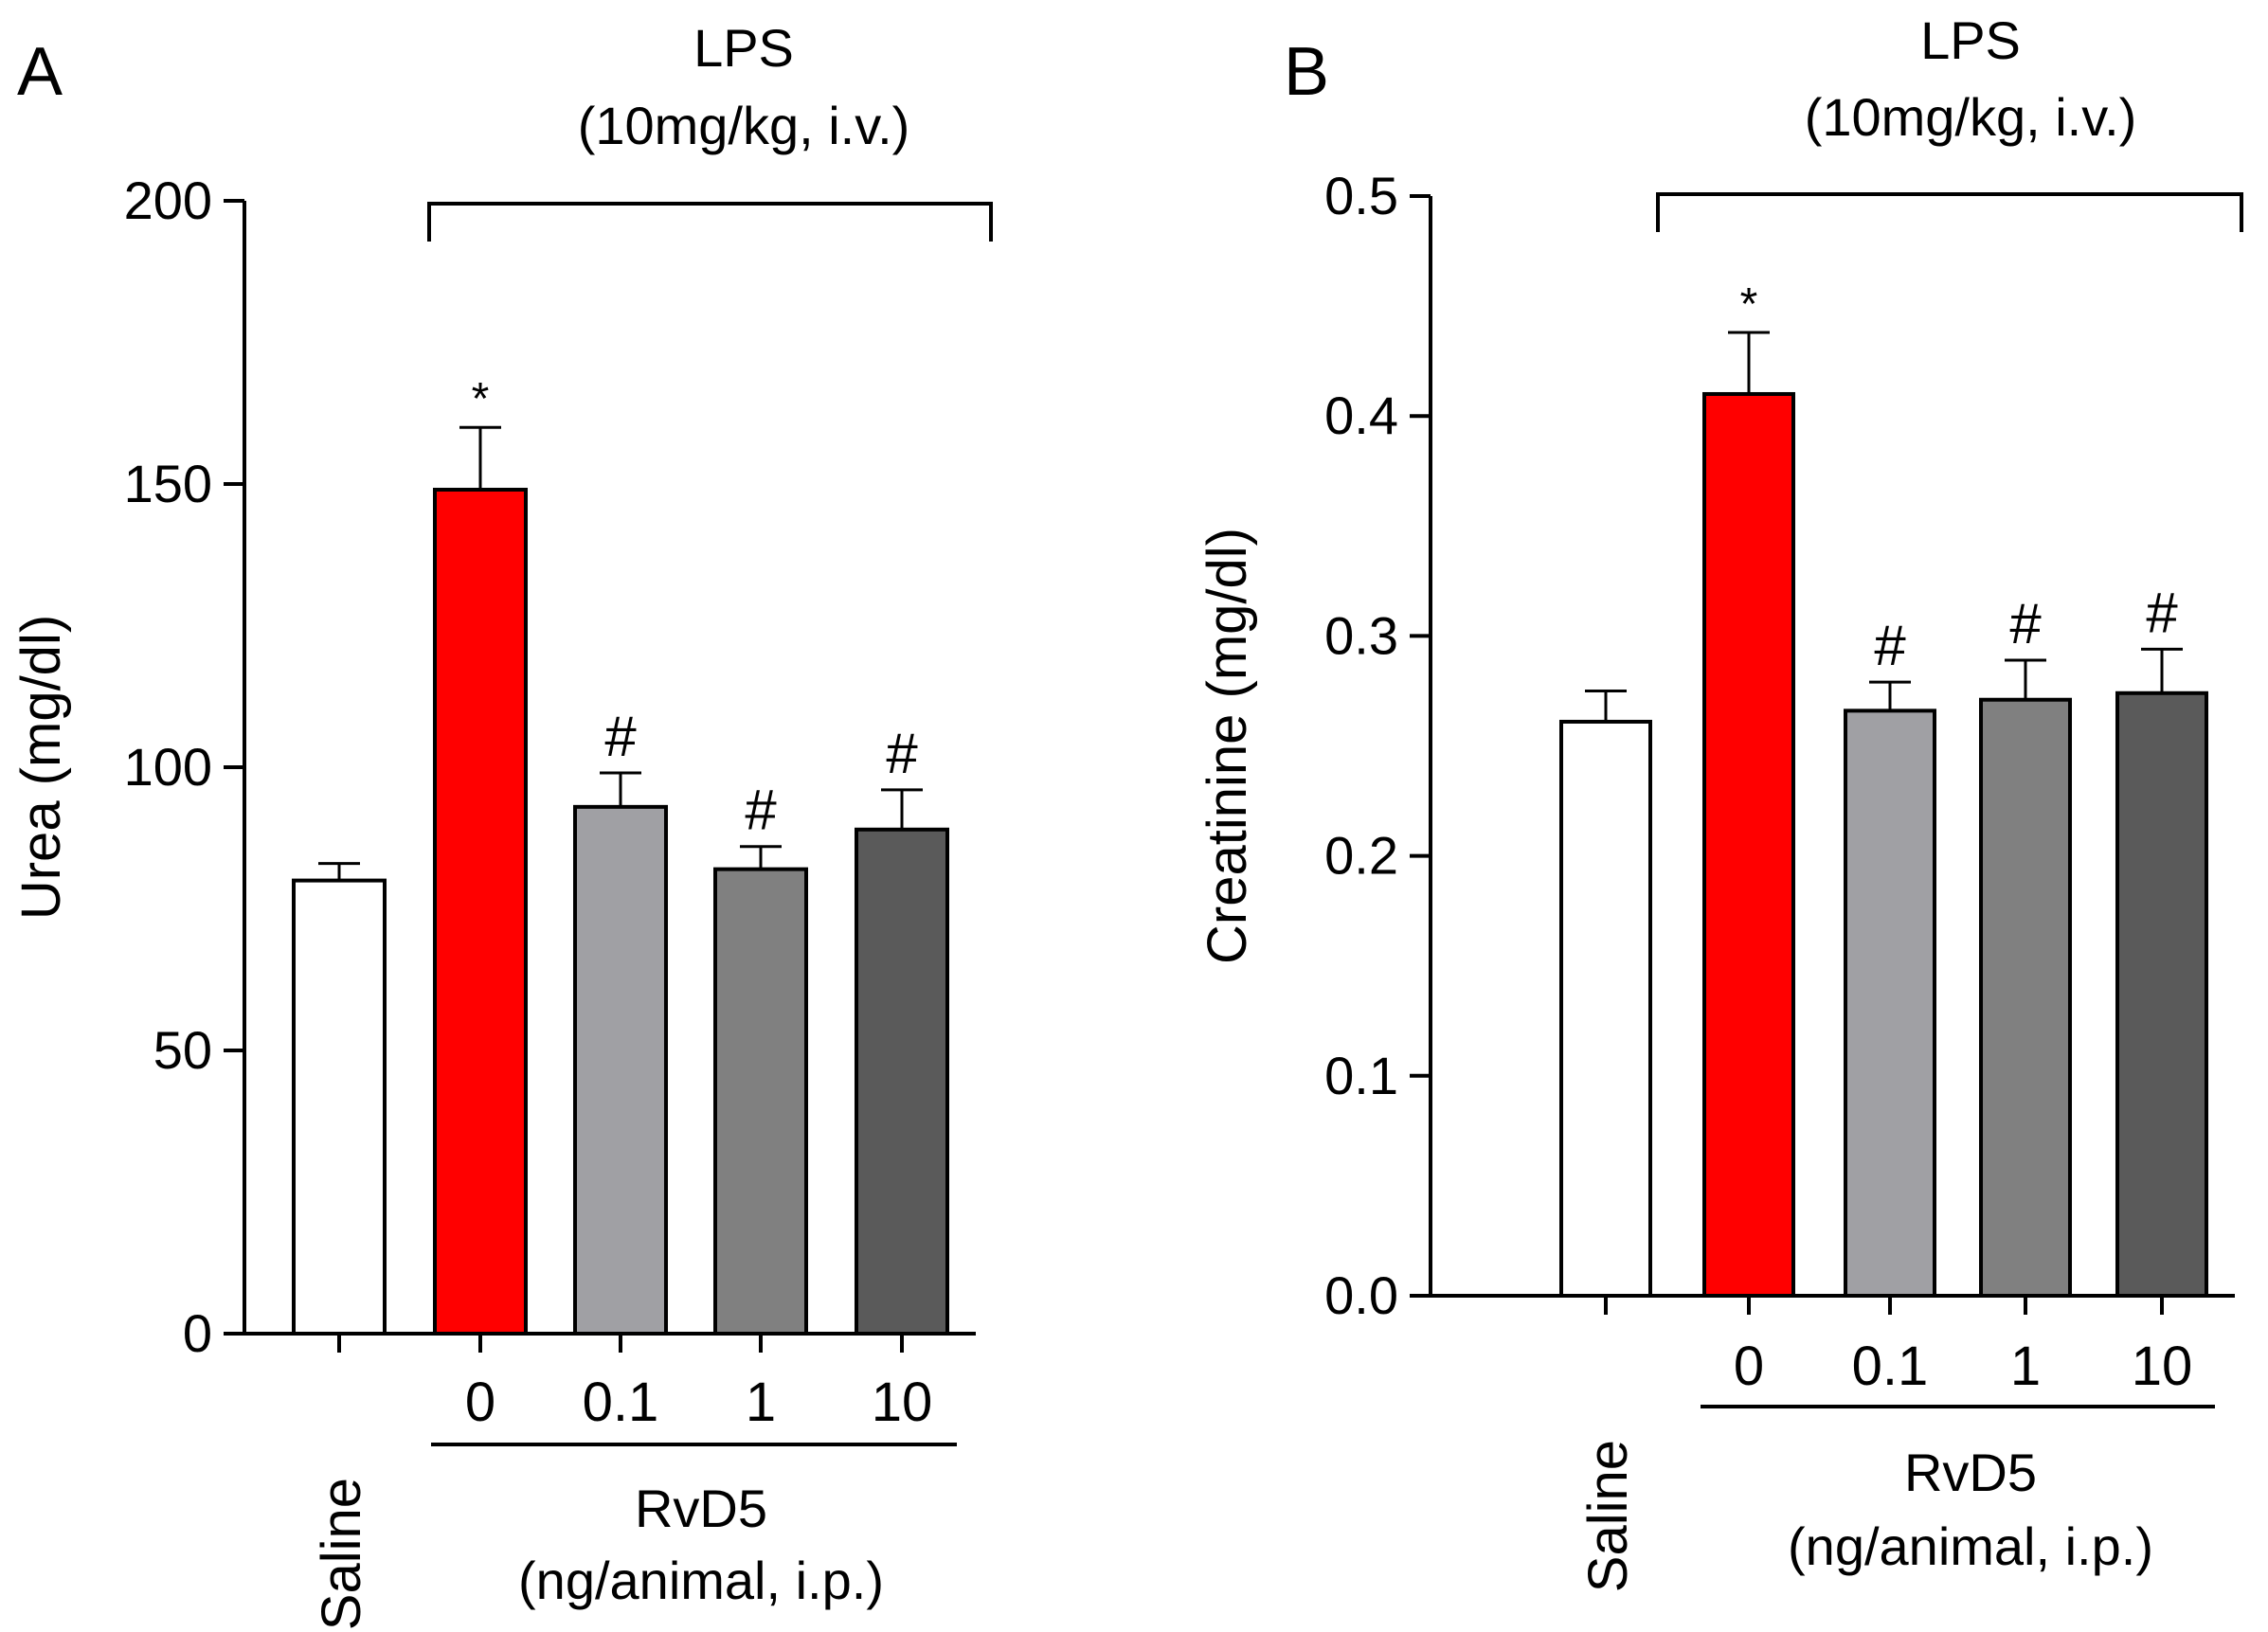  Describe the element at coordinates (1361, 1295) in the screenshot. I see `y-tick-label: 0.0` at that location.